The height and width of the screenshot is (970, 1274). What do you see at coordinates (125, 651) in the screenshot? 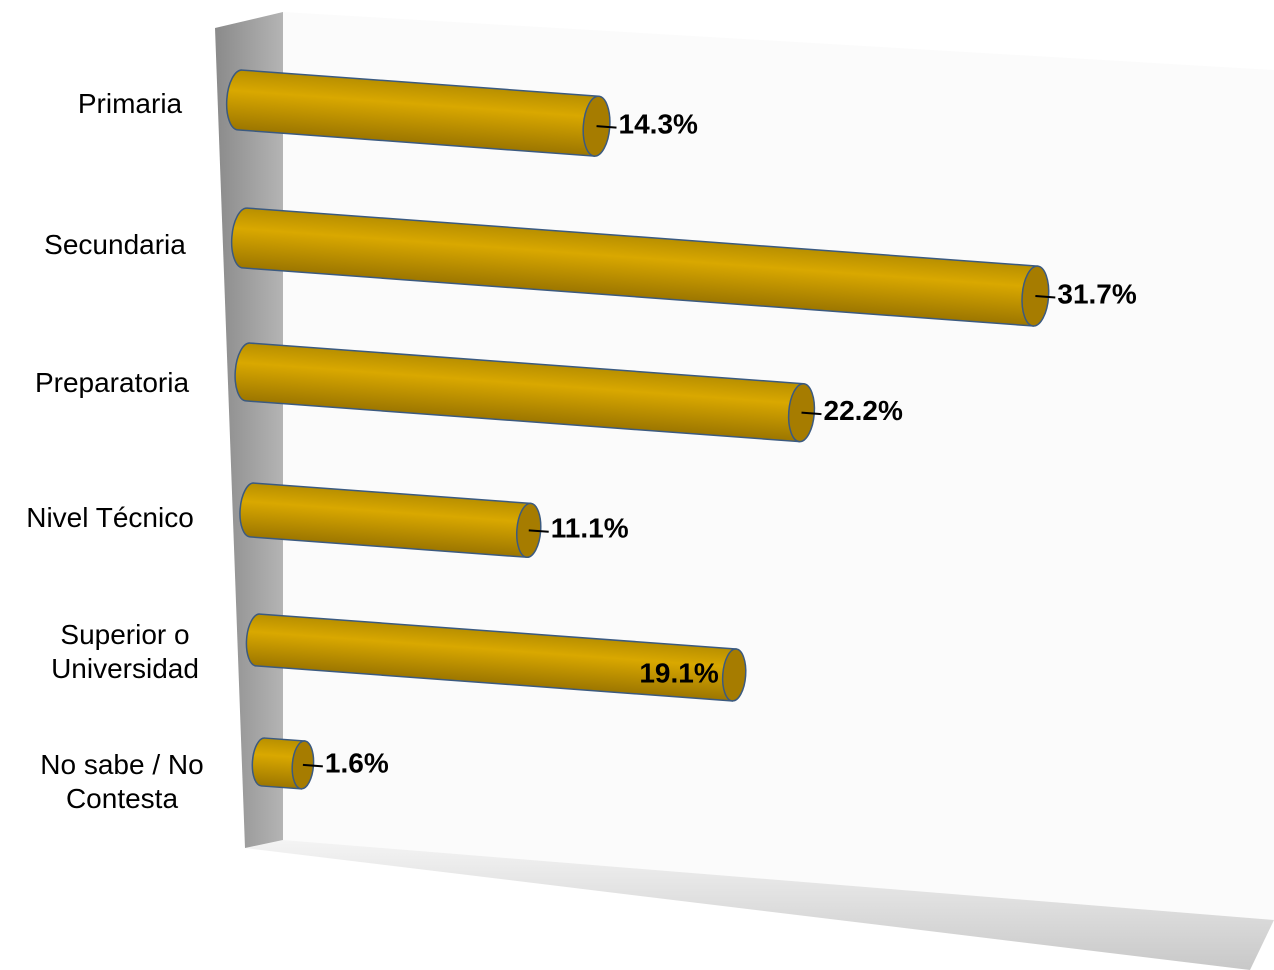
I see `category-label: Superior o Universidad` at bounding box center [125, 651].